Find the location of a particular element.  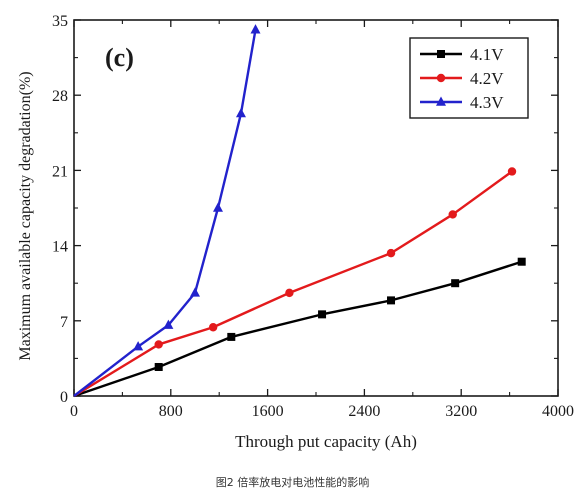

figure-caption: 图2 倍率放电对电池性能的影响 is located at coordinates (292, 482).